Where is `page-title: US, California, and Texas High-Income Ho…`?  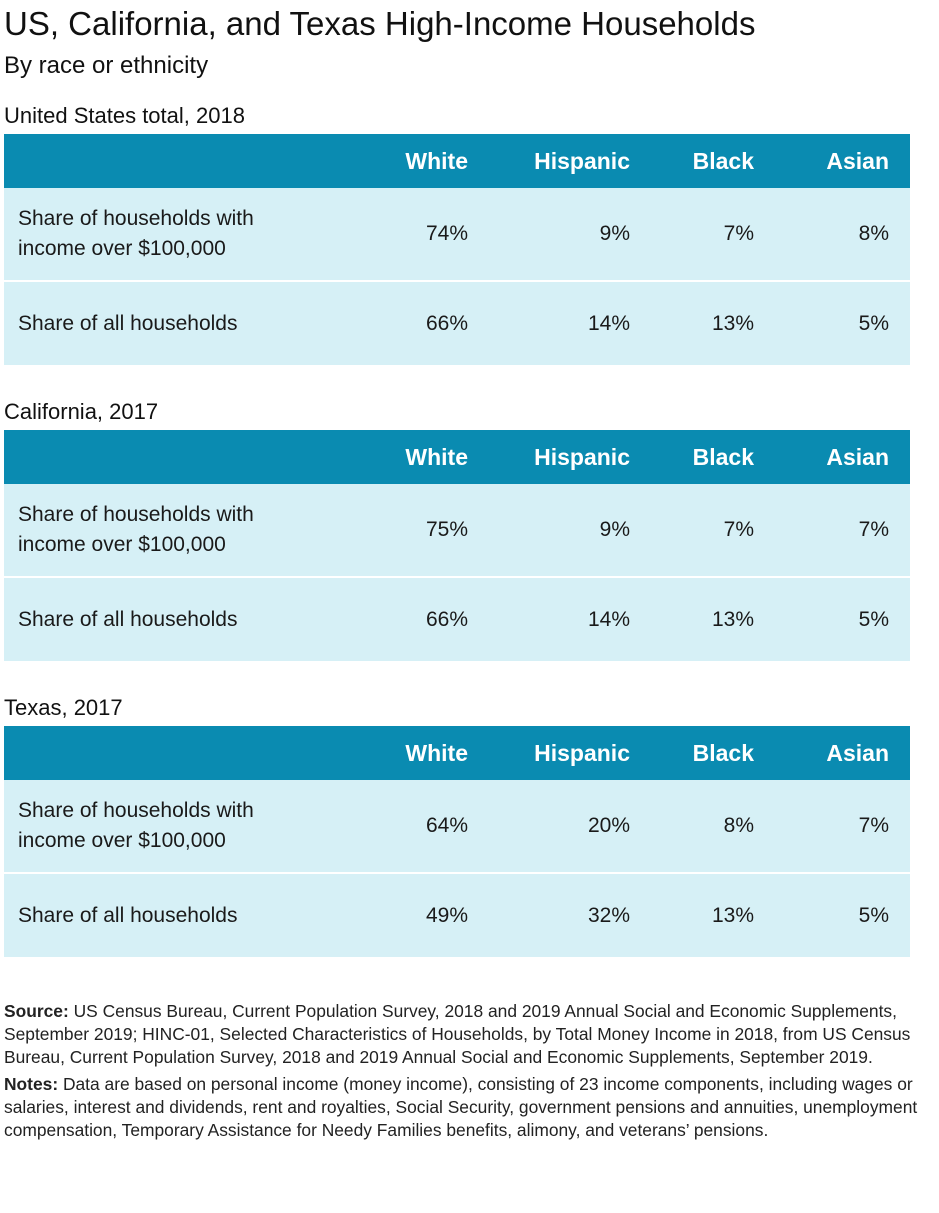 page-title: US, California, and Texas High-Income Ho… is located at coordinates (380, 23).